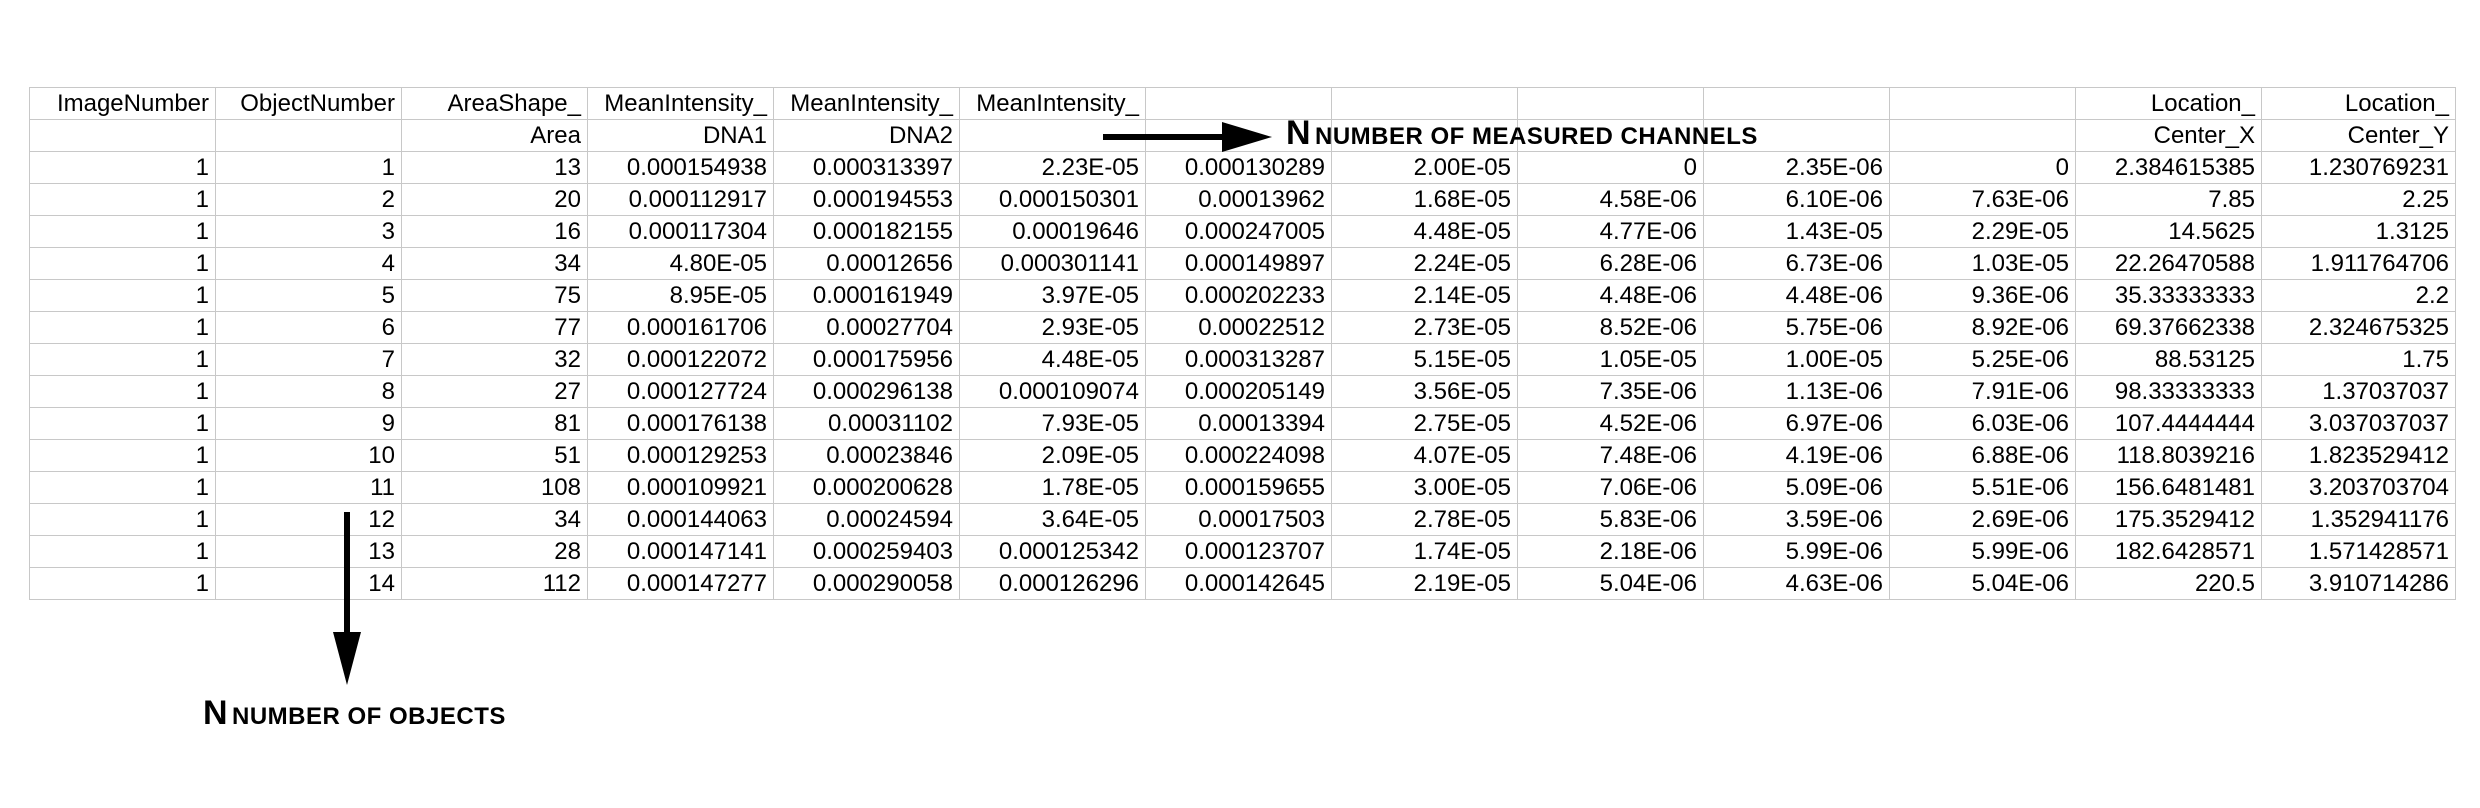  Describe the element at coordinates (2168, 423) in the screenshot. I see `cell-location-center-x: 107.4444444` at that location.